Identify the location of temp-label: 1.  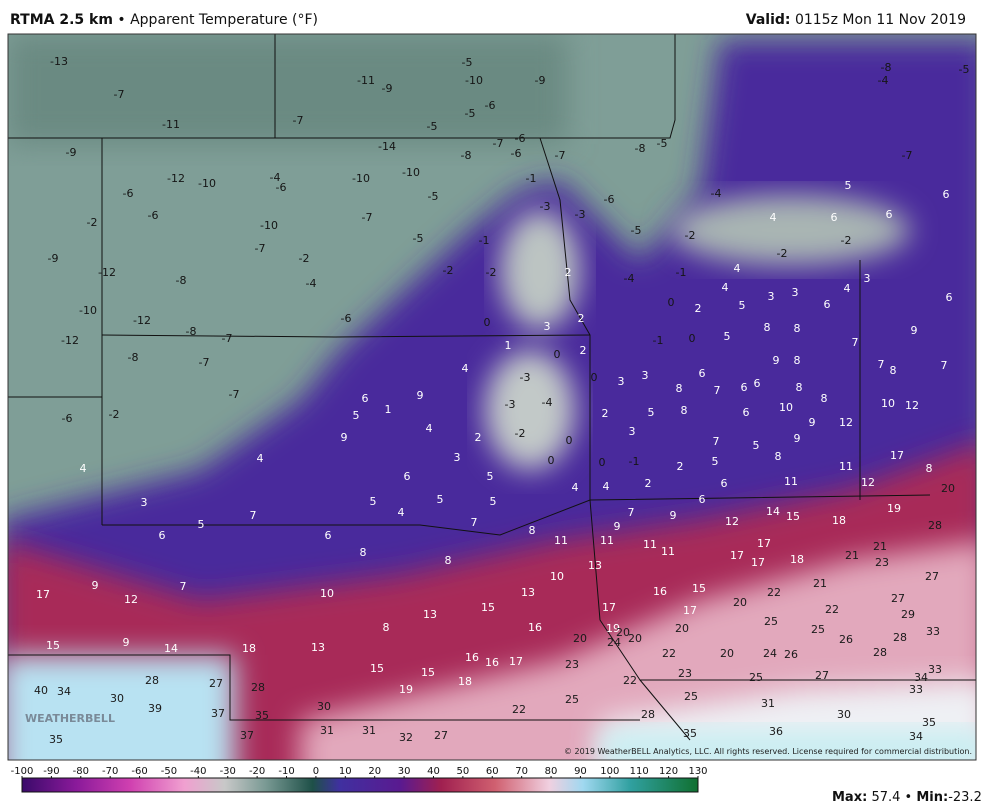
(508, 345).